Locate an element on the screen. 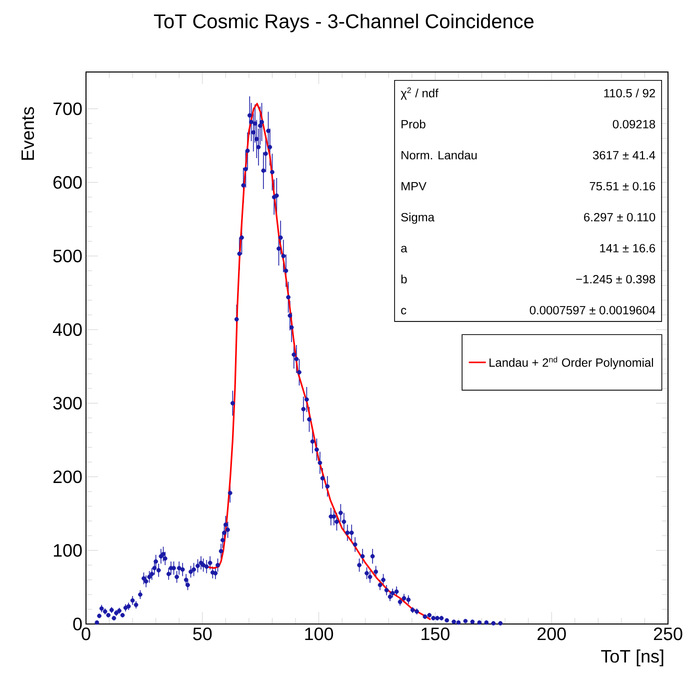  y-tick-label: 300 is located at coordinates (67, 403).